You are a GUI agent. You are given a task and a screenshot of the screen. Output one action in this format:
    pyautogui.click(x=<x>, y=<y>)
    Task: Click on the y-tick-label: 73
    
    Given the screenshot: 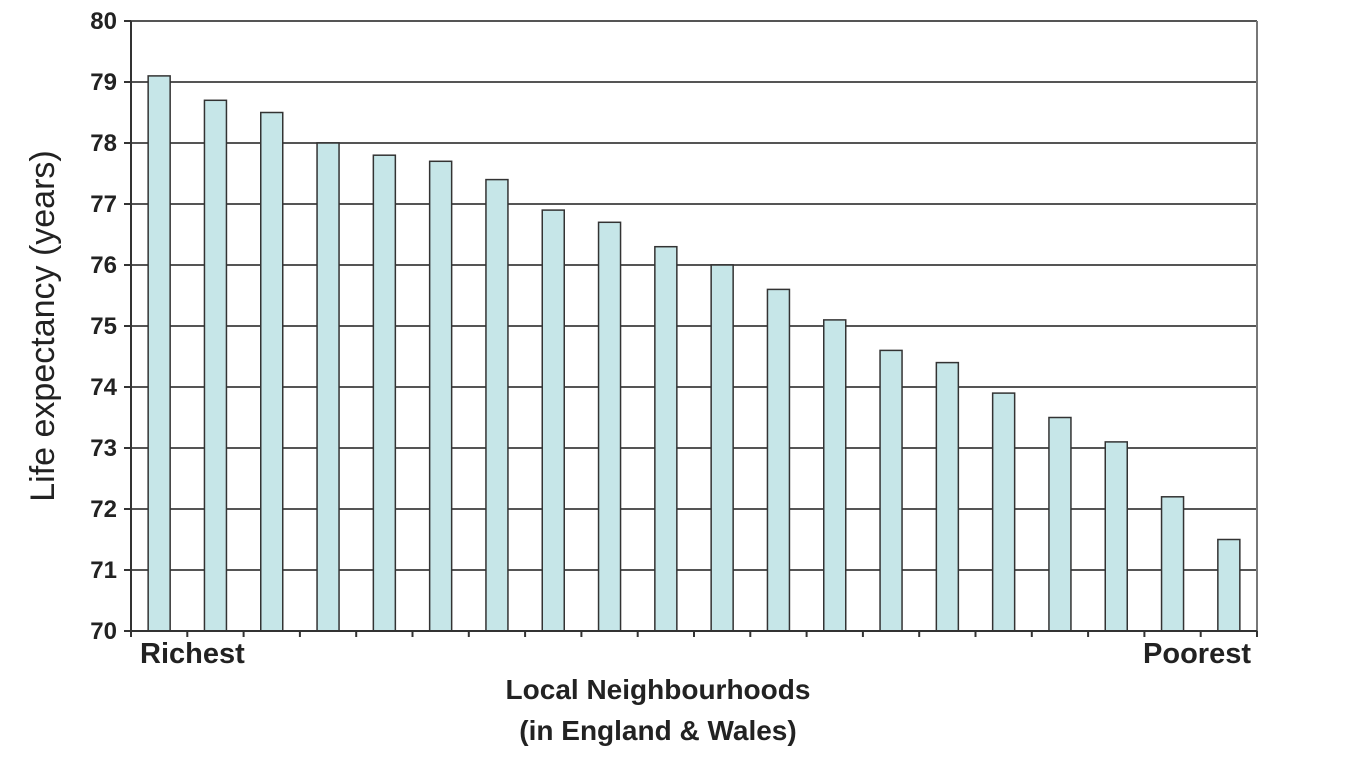 What is the action you would take?
    pyautogui.click(x=103, y=448)
    